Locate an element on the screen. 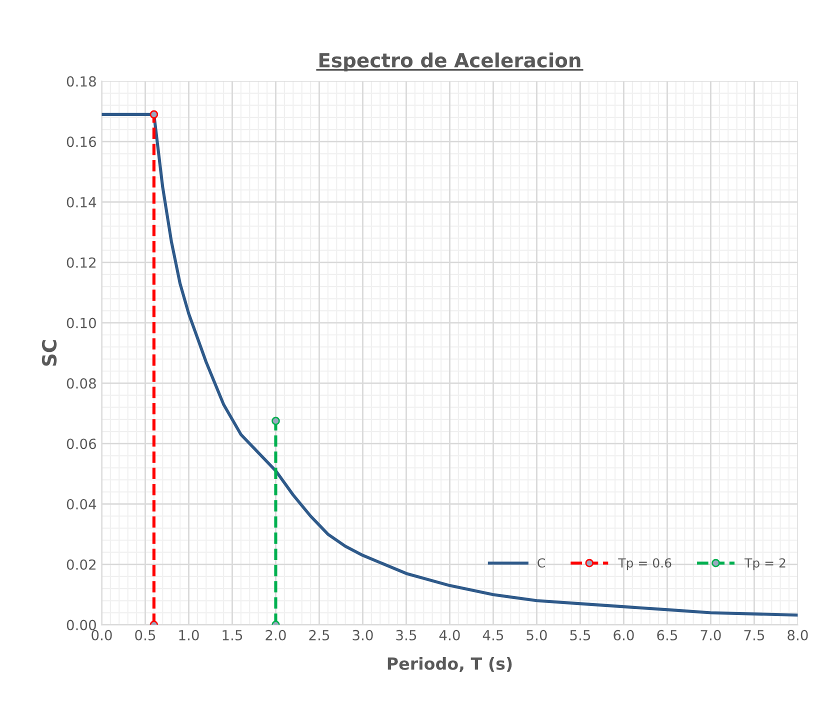 This screenshot has width=814, height=706. x-tick-label: 5.5 is located at coordinates (580, 635).